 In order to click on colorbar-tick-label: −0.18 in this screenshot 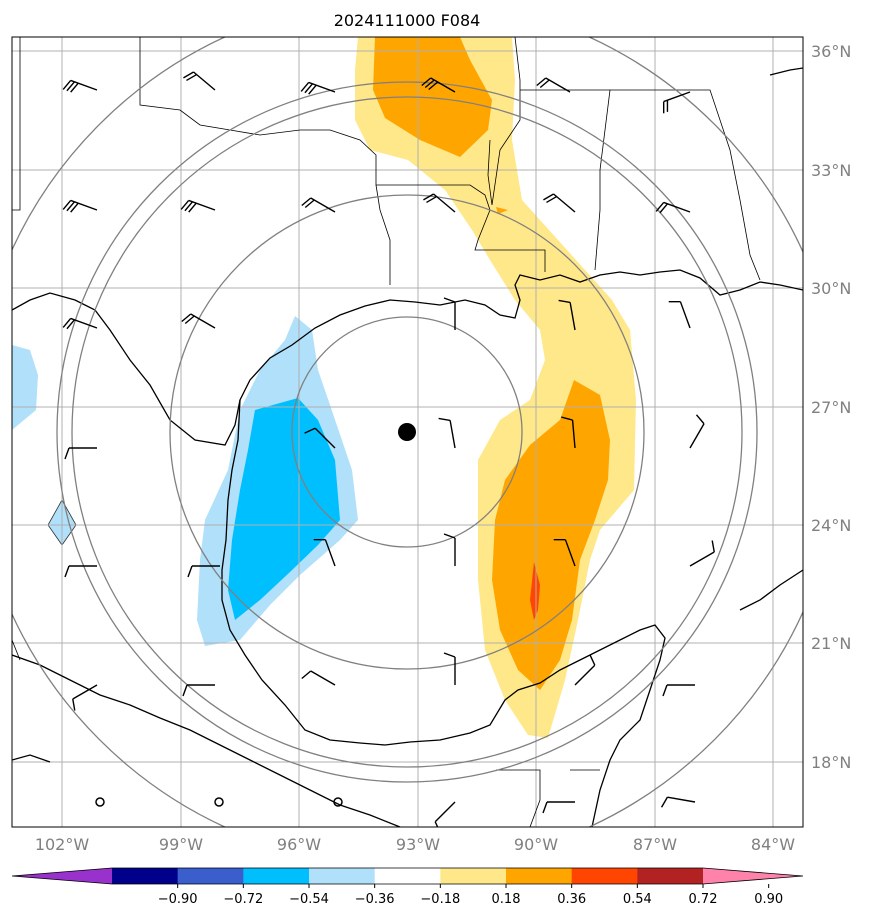, I will do `click(440, 899)`.